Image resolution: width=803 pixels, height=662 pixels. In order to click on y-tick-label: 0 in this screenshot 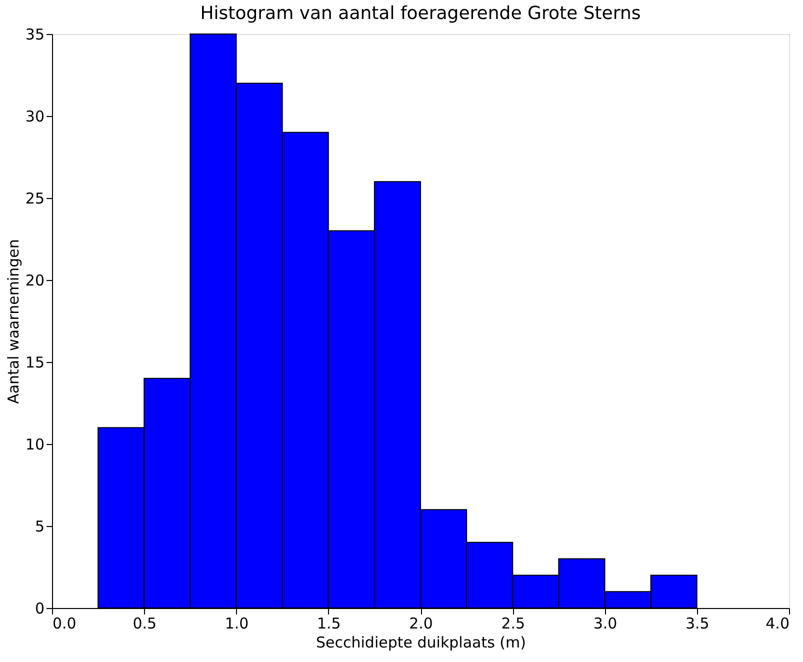, I will do `click(39, 609)`.